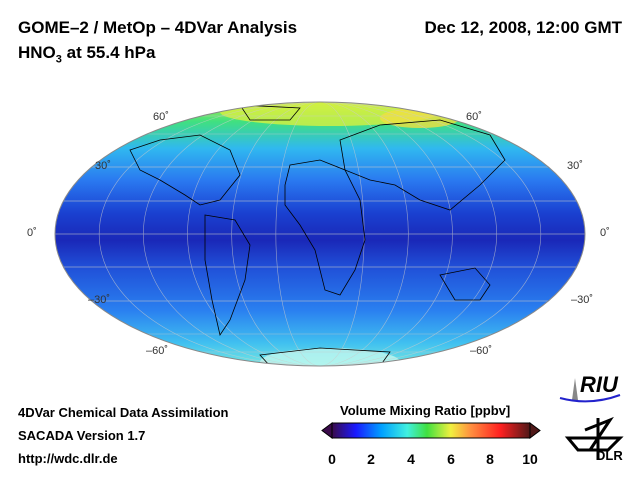  What do you see at coordinates (161, 117) in the screenshot?
I see `lat-label-left: 60˚` at bounding box center [161, 117].